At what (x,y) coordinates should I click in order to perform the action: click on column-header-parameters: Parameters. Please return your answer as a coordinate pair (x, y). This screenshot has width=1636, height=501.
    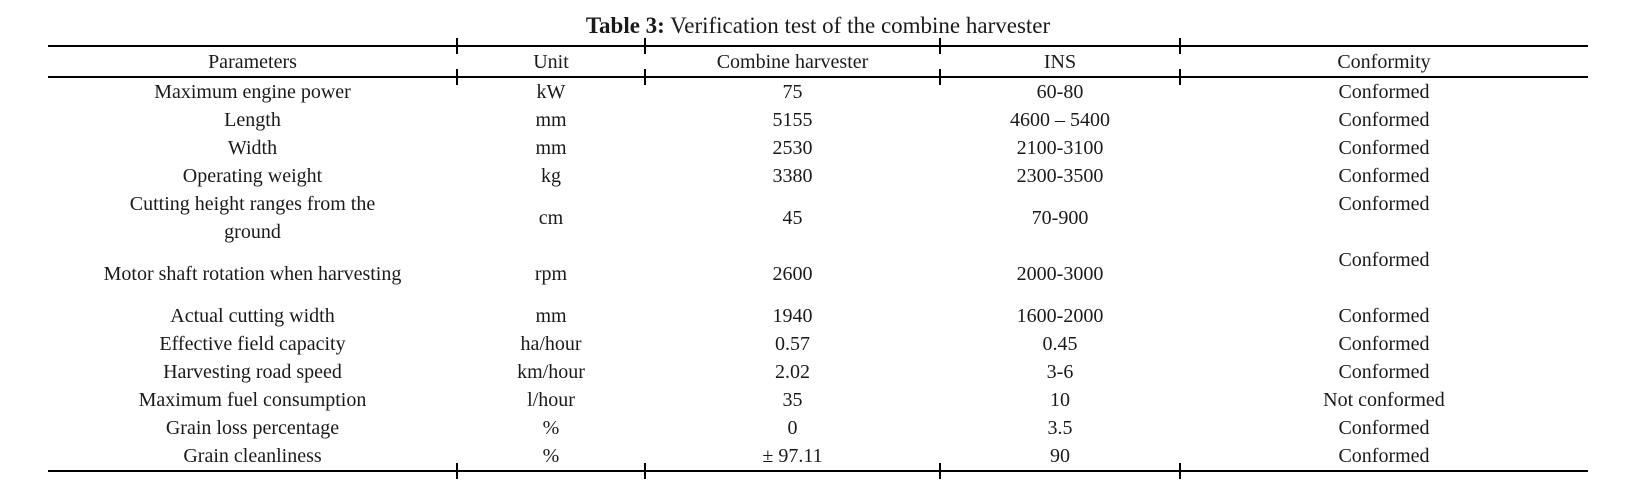
    Looking at the image, I should click on (253, 60).